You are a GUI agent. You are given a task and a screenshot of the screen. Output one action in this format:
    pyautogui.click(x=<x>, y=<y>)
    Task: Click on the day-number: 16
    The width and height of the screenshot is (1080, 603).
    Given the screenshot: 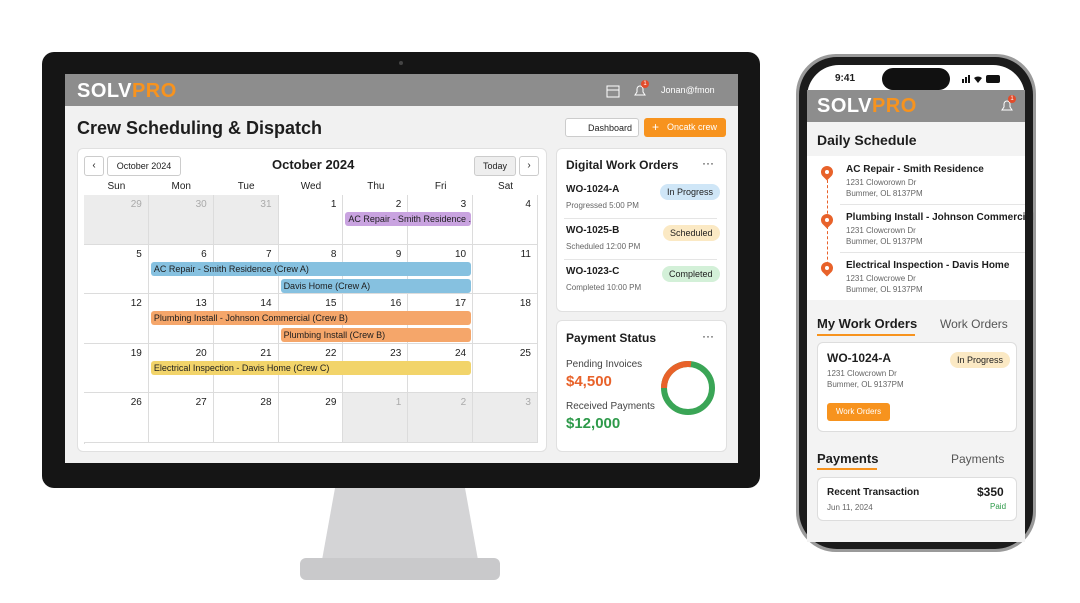 What is the action you would take?
    pyautogui.click(x=396, y=303)
    